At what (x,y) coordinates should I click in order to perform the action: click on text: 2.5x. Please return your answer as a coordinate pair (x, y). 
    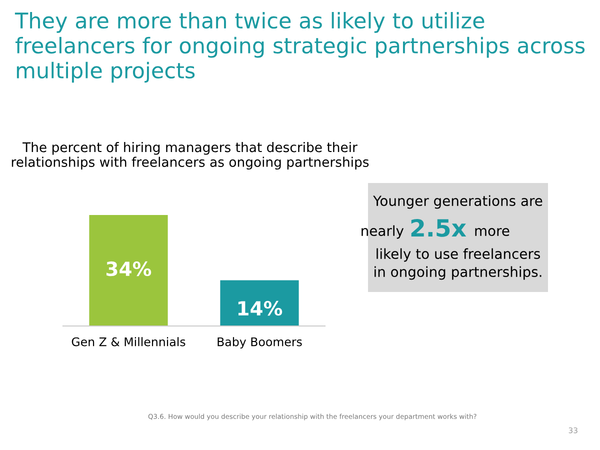
    Looking at the image, I should click on (438, 227).